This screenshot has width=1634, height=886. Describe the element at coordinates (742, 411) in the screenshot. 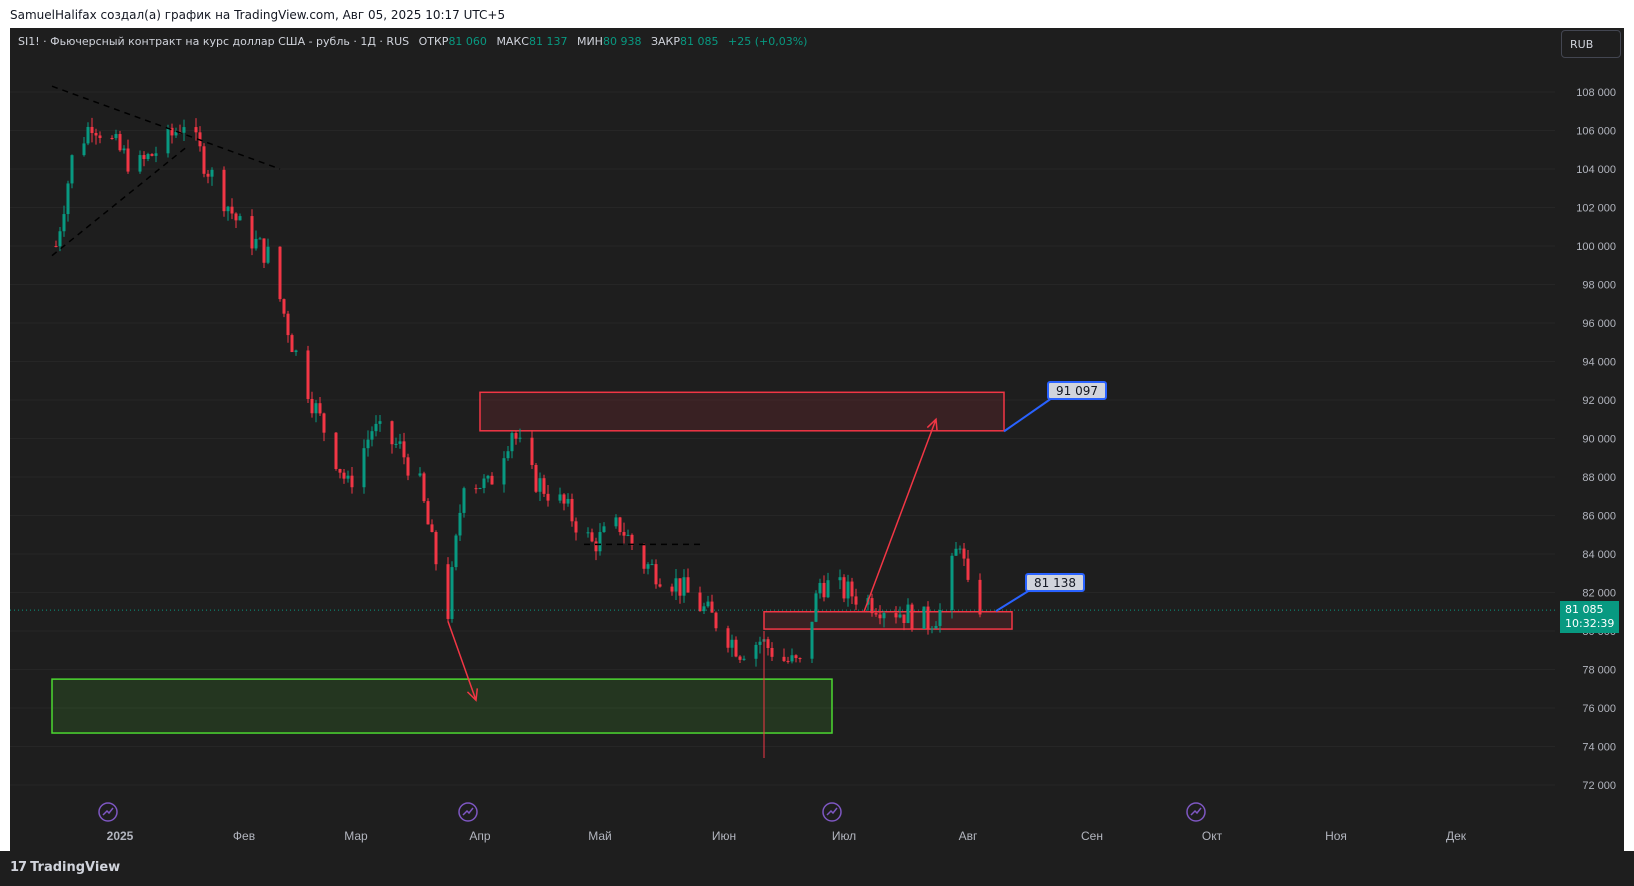

I see `zone-resistance` at that location.